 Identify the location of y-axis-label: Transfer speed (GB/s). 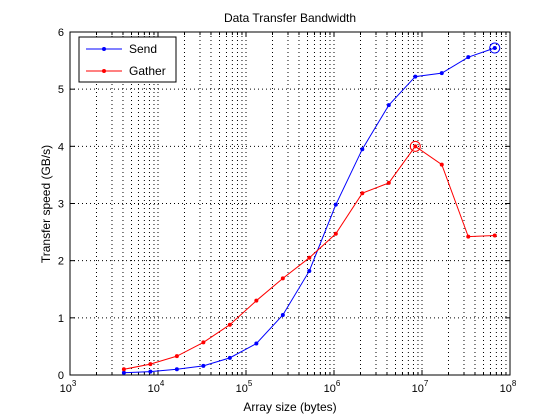
(46, 204).